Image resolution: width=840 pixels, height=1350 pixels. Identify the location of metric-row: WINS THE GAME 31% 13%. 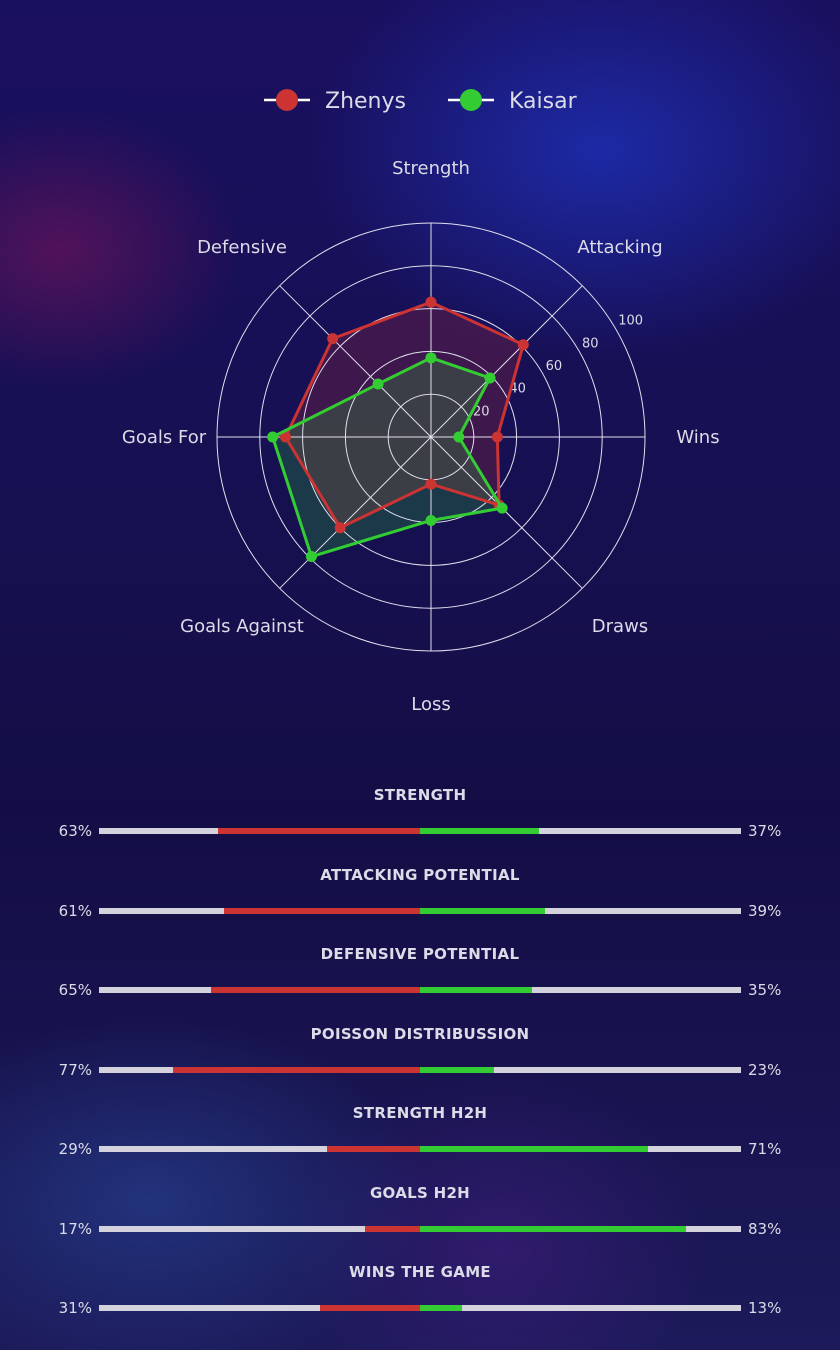
(420, 1297).